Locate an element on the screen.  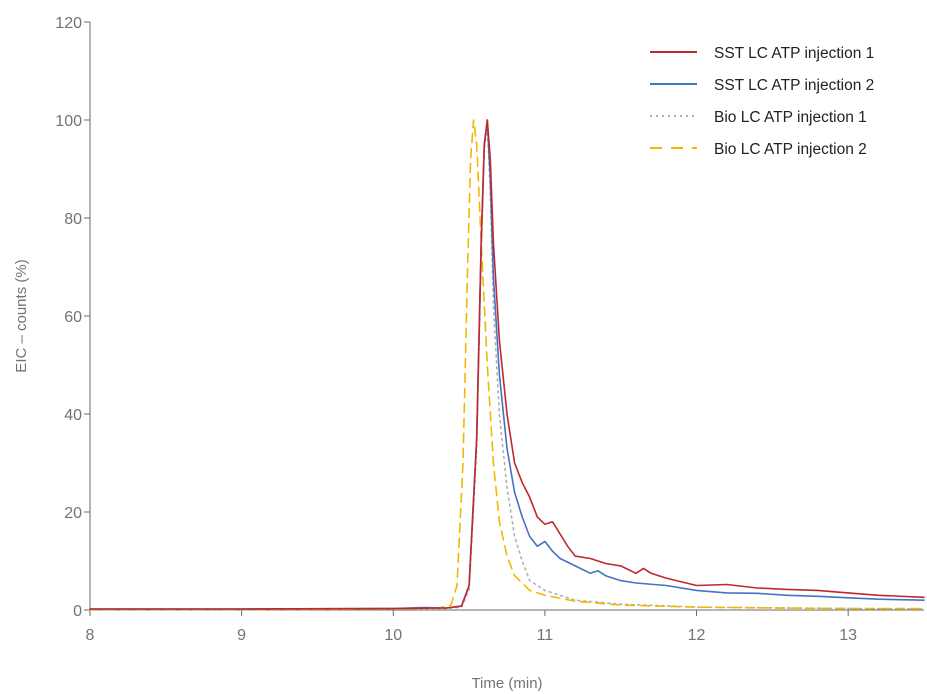
y-tick-label: 60 is located at coordinates (73, 317).